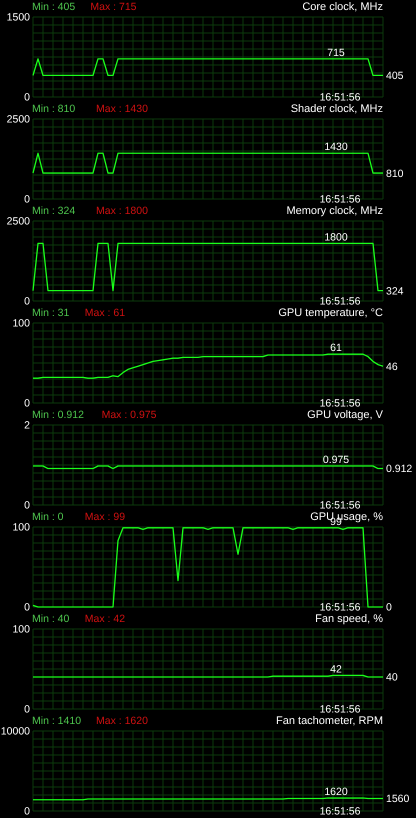  I want to click on annotation: 1430, so click(336, 147).